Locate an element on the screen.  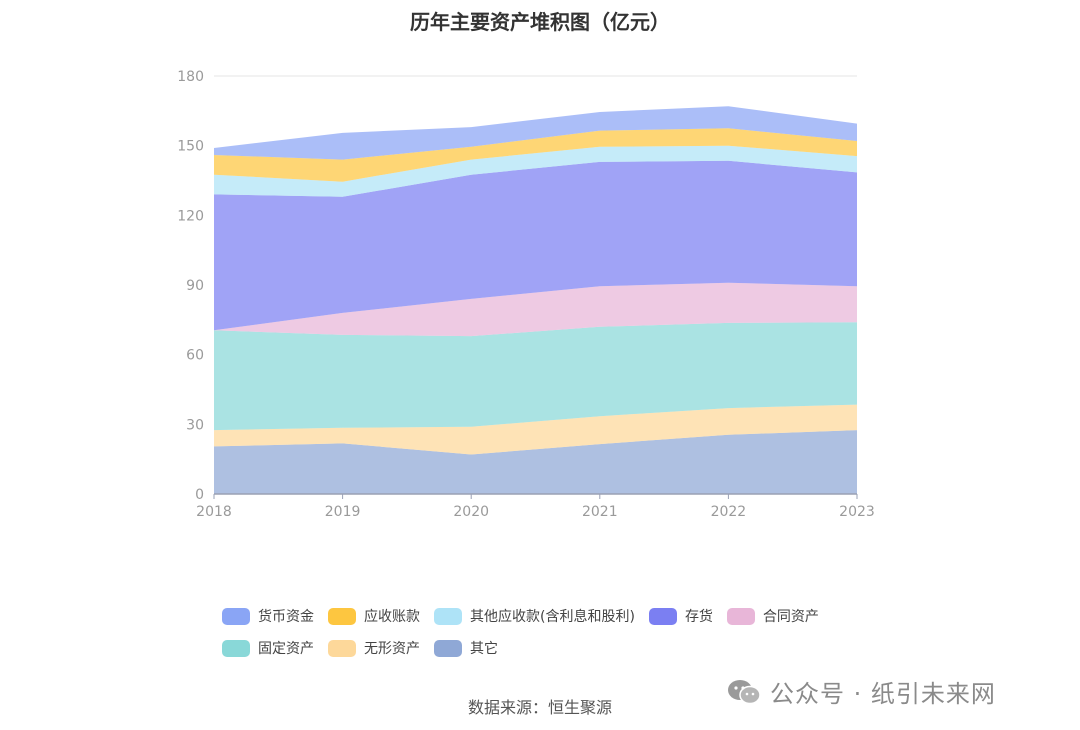
x-tick-label: 2021 is located at coordinates (600, 512).